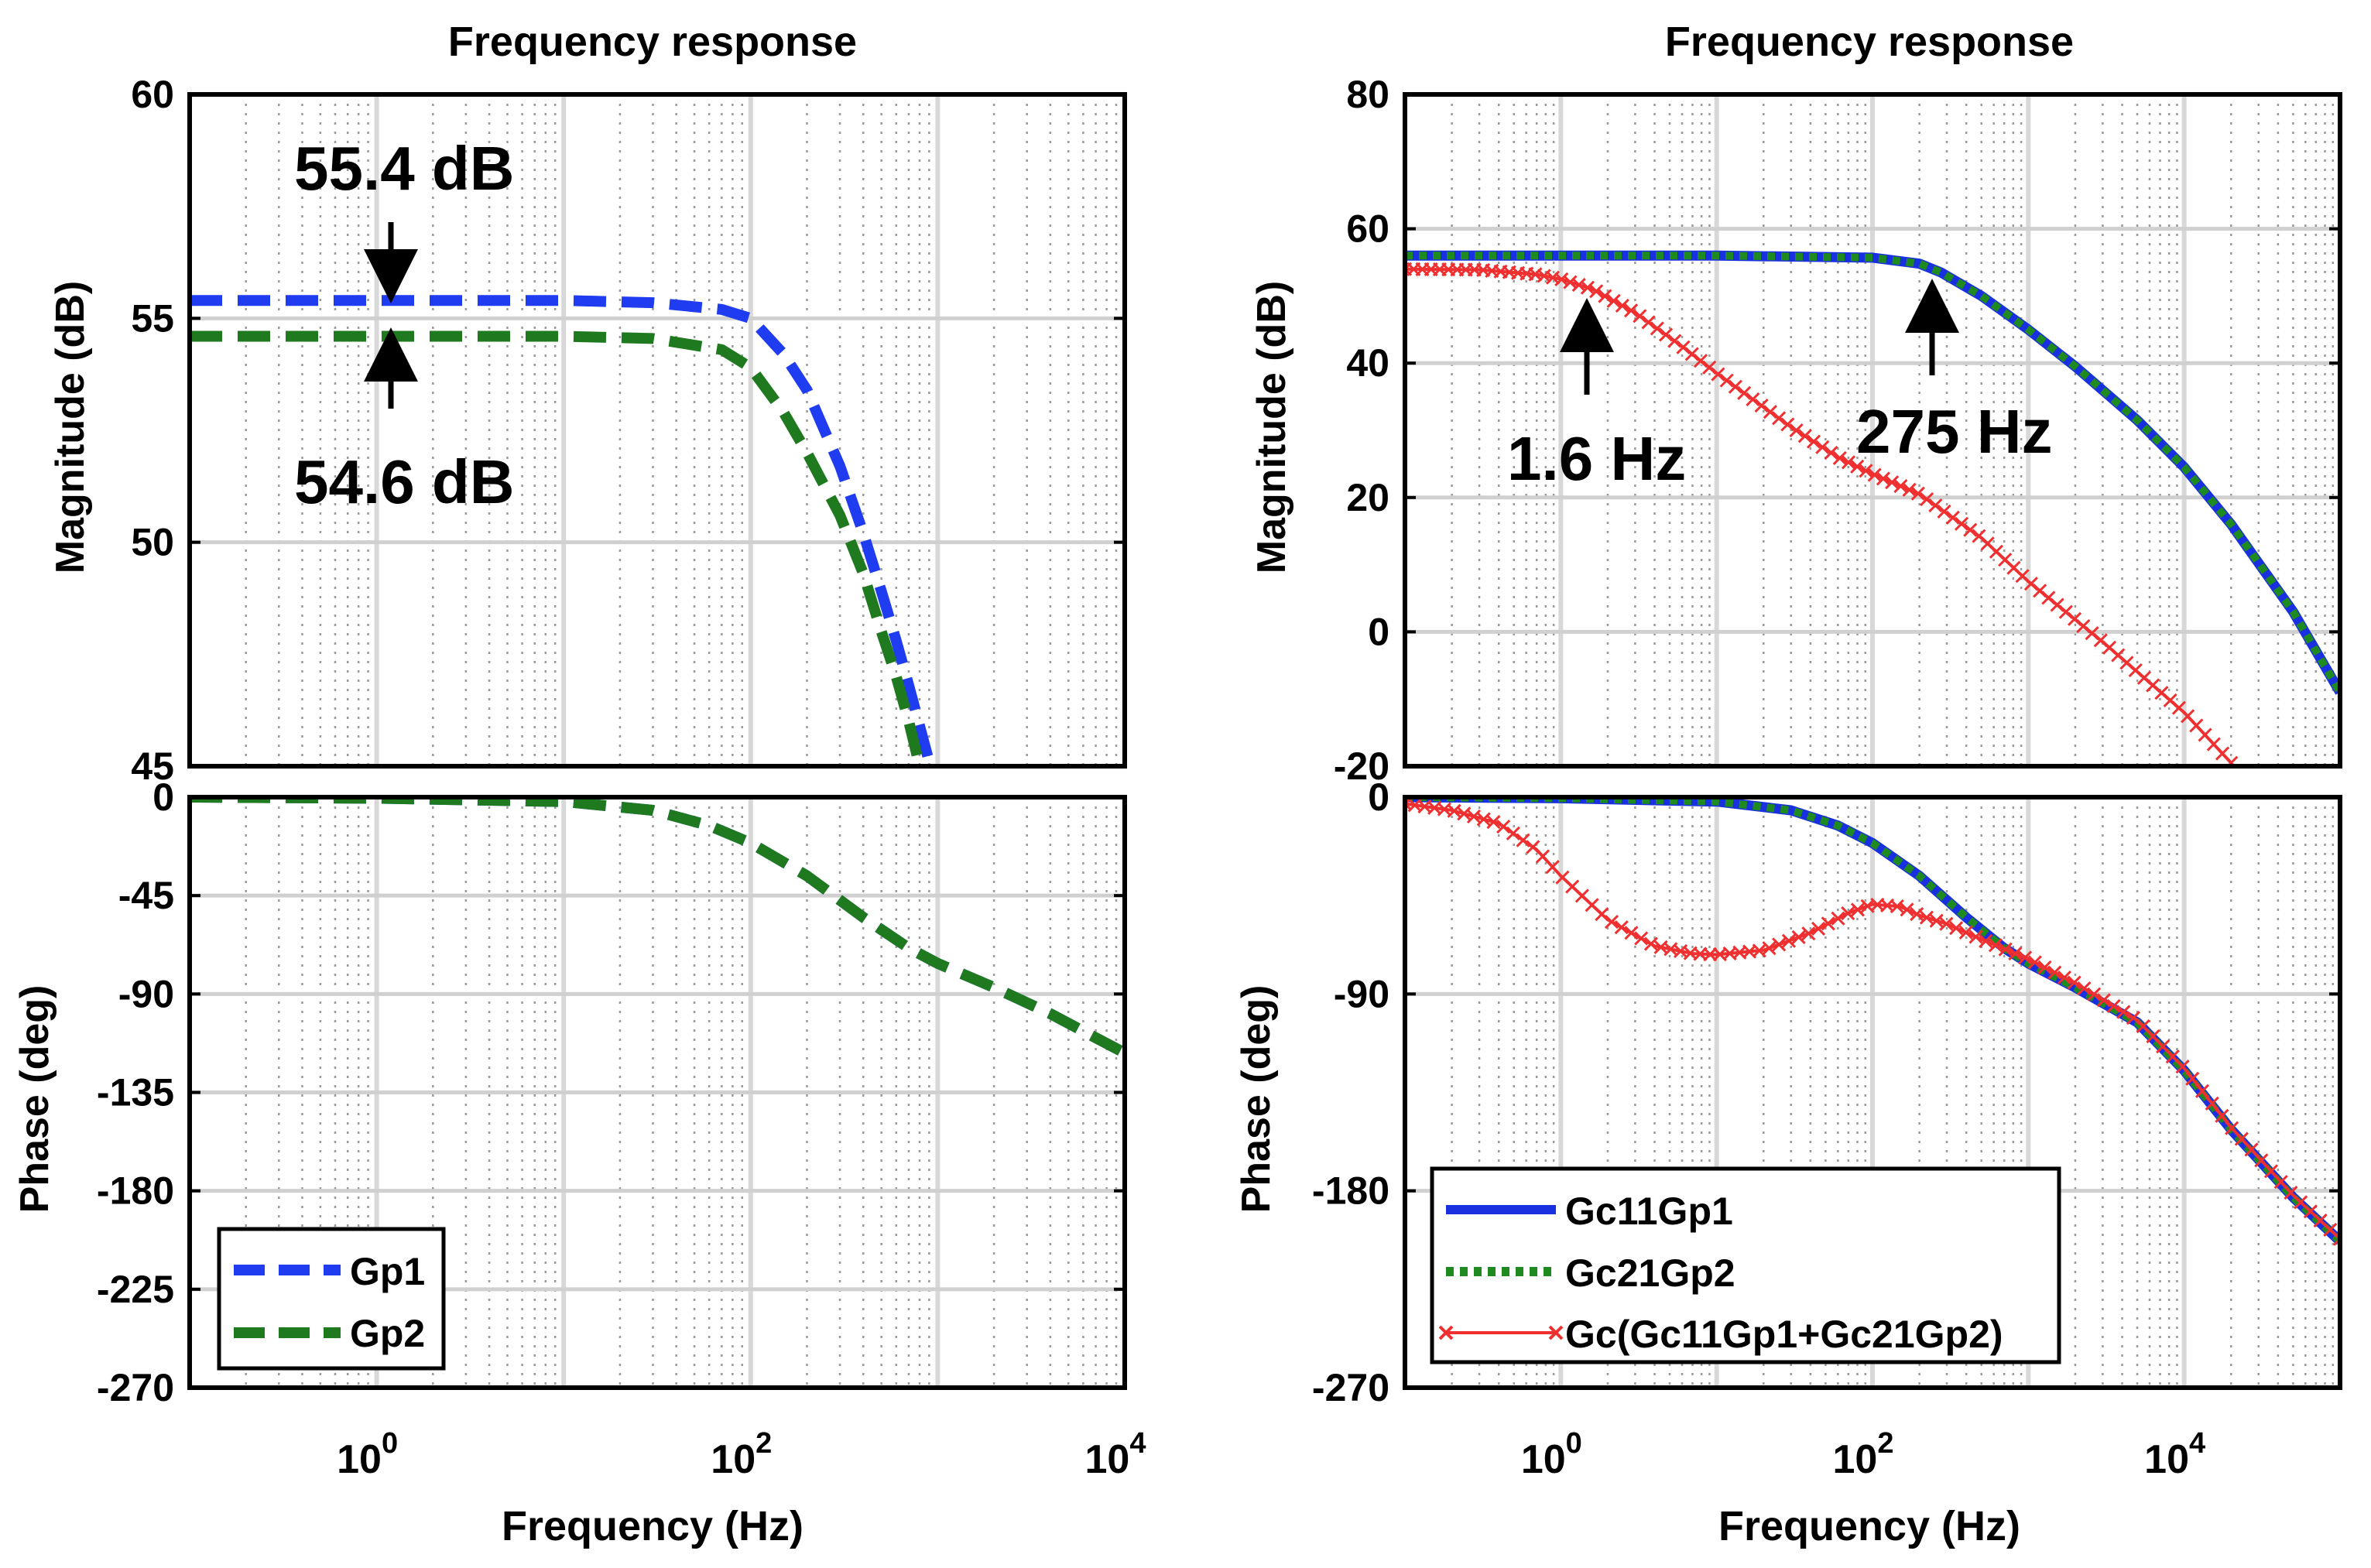 Image resolution: width=2371 pixels, height=1568 pixels. Describe the element at coordinates (1367, 498) in the screenshot. I see `y-tick-label: 20` at that location.